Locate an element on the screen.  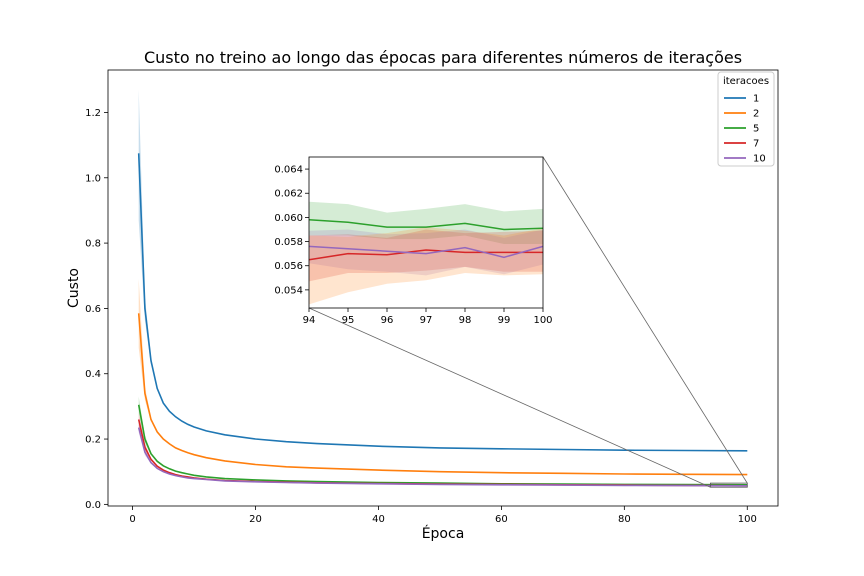
x-tick-label: 80 is located at coordinates (624, 519).